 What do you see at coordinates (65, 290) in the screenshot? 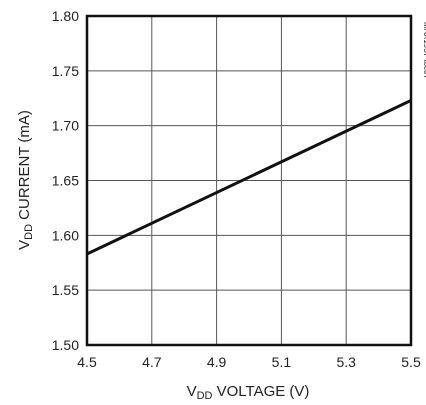
I see `y-tick-label: 1.55` at bounding box center [65, 290].